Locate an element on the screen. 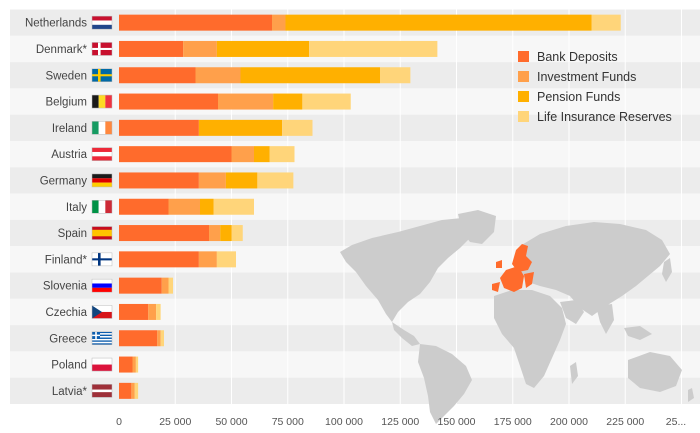 The image size is (700, 433). category-label: Greece is located at coordinates (68, 339).